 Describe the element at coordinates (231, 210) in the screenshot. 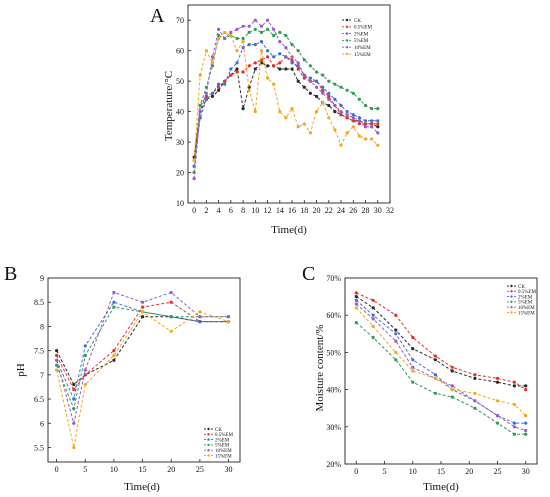

I see `x-tick-label: 6` at that location.